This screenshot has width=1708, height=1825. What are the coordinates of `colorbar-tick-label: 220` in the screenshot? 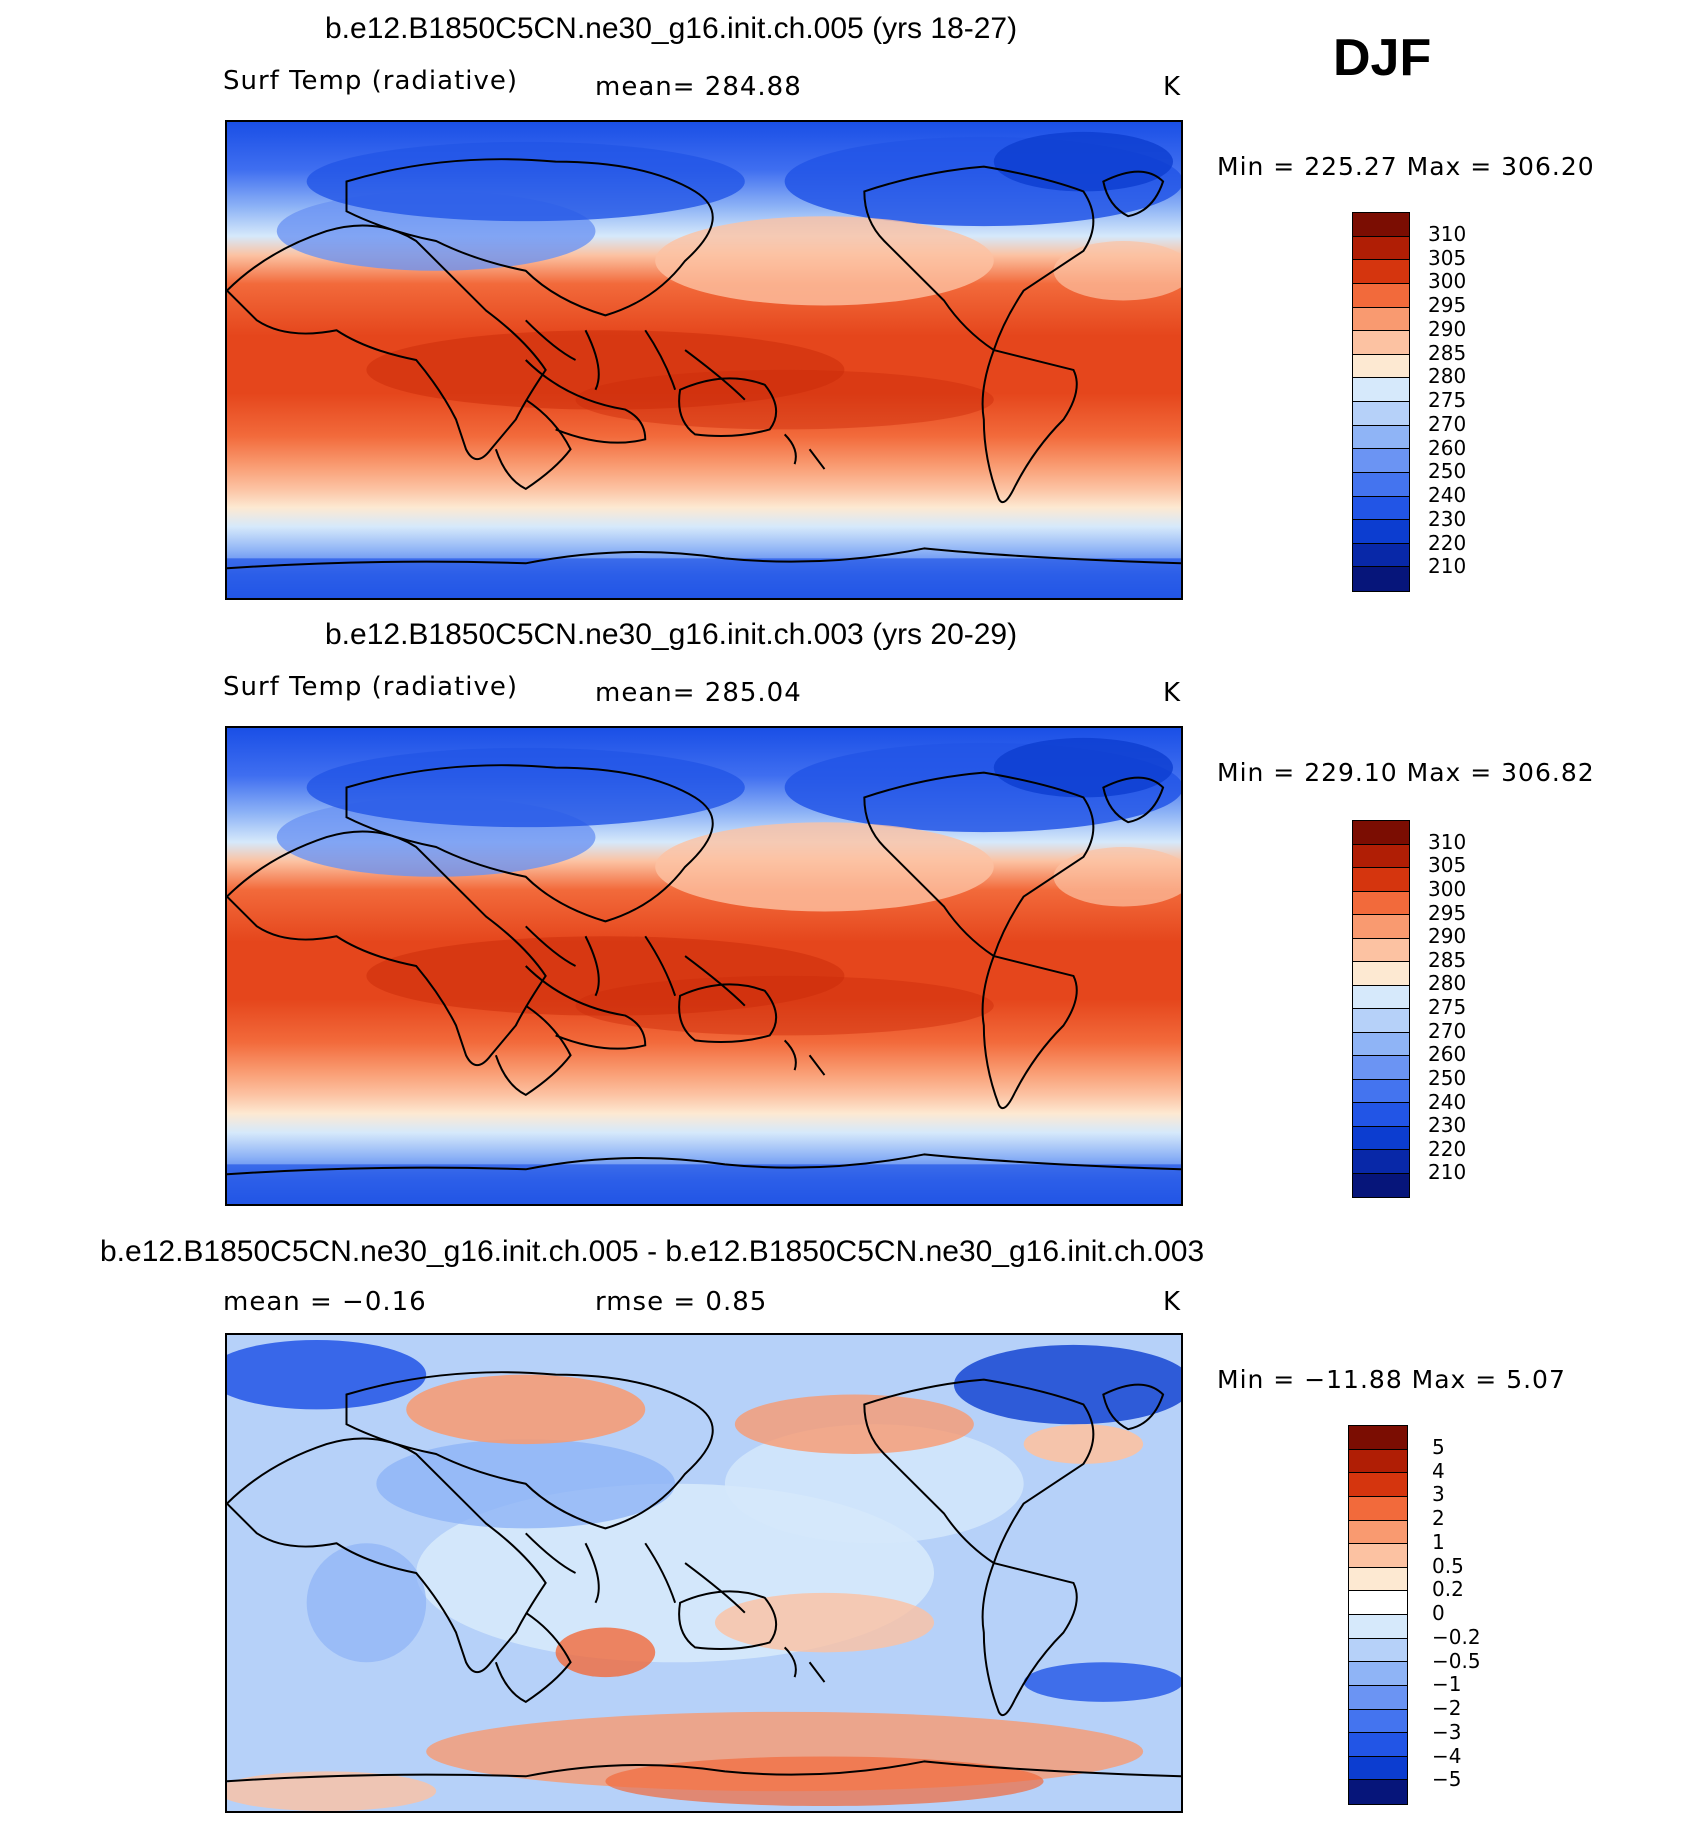 It's located at (1447, 542).